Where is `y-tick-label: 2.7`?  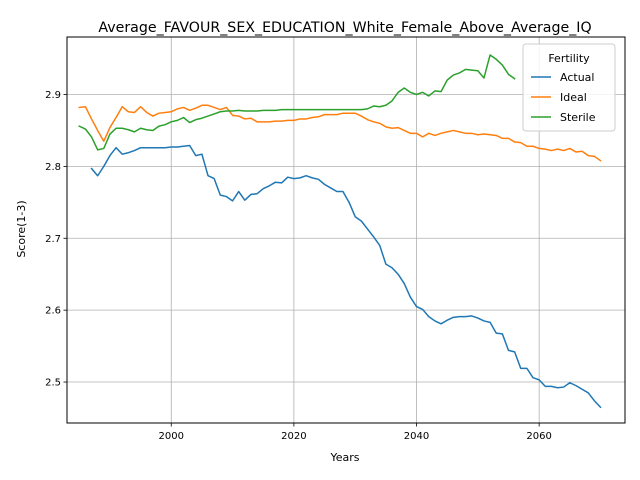 y-tick-label: 2.7 is located at coordinates (53, 239).